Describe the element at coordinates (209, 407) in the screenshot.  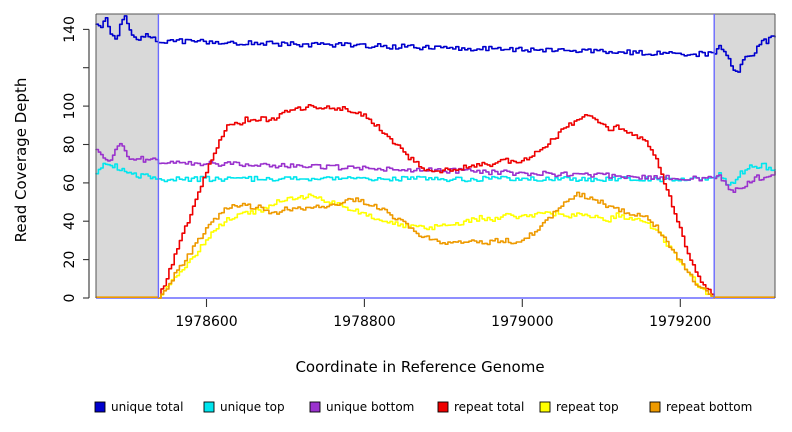
I see `legend-swatch-unique-top` at that location.